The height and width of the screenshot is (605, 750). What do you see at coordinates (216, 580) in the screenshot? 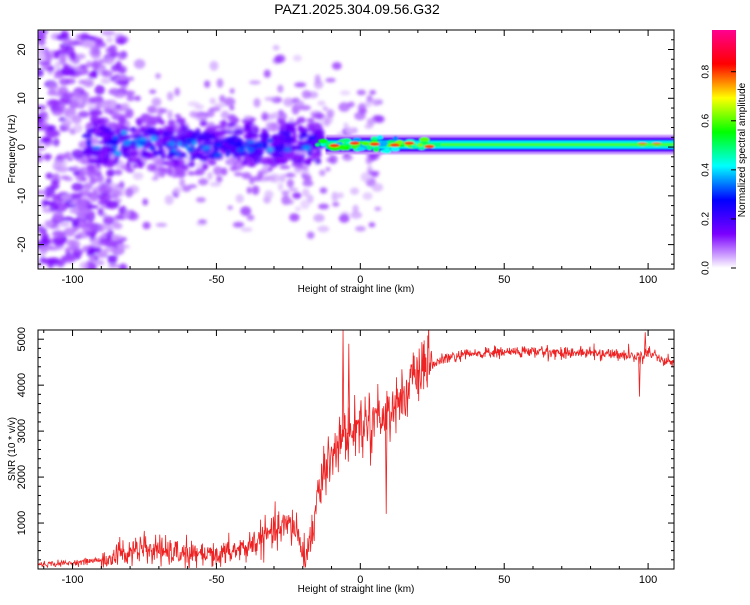
I see `x-tick-label: -50` at bounding box center [216, 580].